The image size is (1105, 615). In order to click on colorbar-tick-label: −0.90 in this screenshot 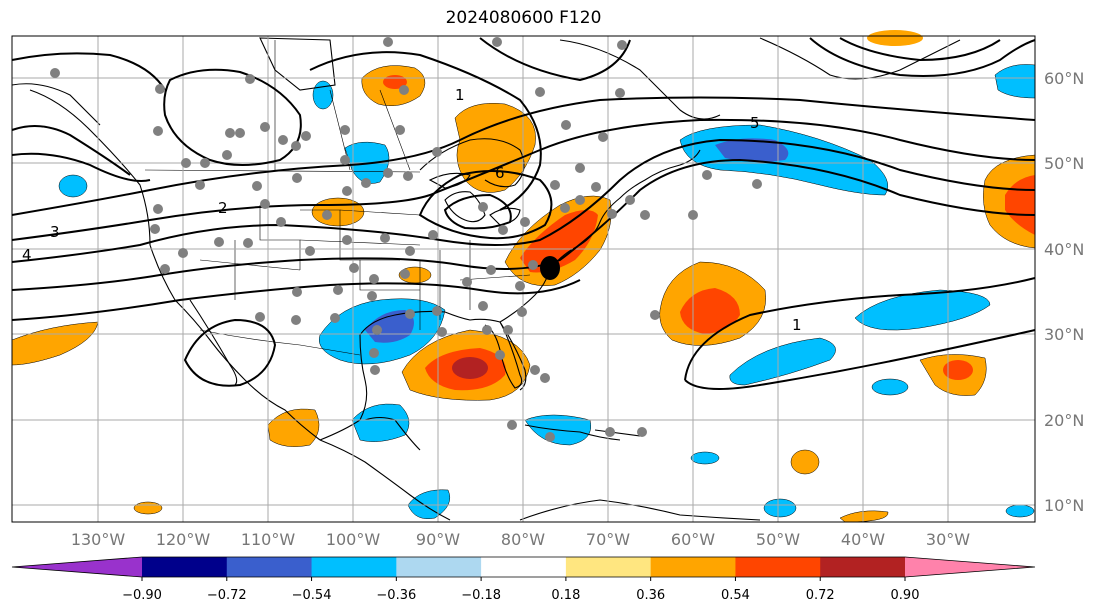, I will do `click(142, 595)`.